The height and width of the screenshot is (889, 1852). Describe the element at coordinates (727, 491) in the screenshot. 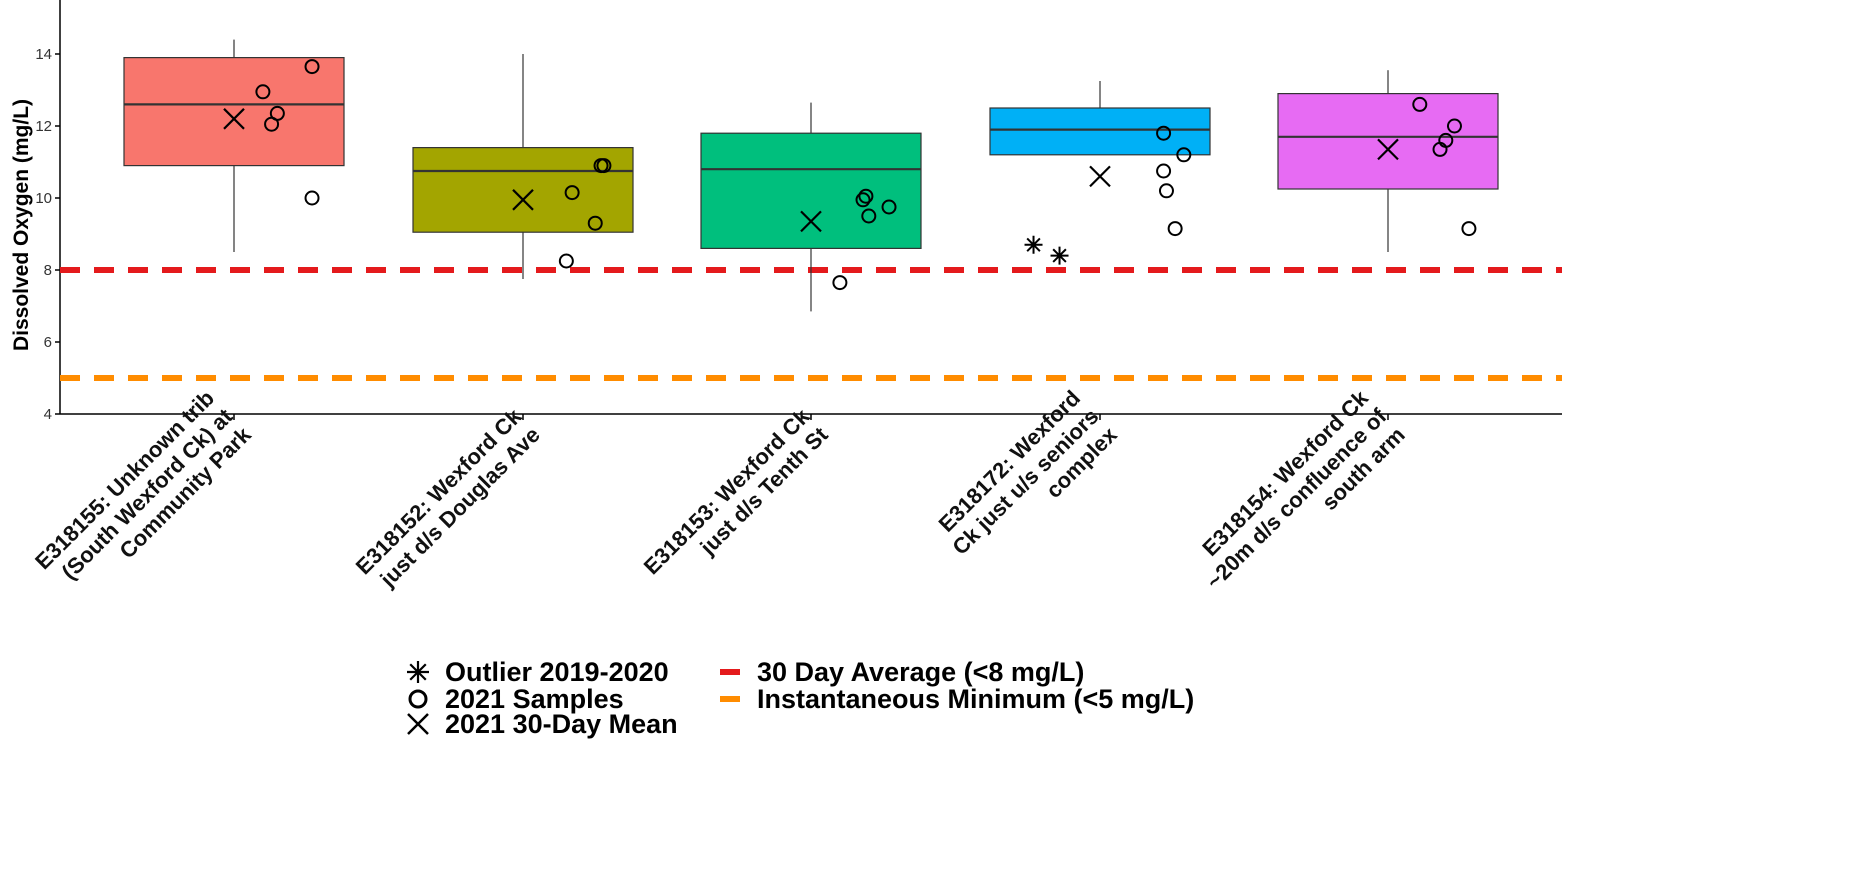

I see `x-tick-label-line: E318153: Wexford Ck` at that location.